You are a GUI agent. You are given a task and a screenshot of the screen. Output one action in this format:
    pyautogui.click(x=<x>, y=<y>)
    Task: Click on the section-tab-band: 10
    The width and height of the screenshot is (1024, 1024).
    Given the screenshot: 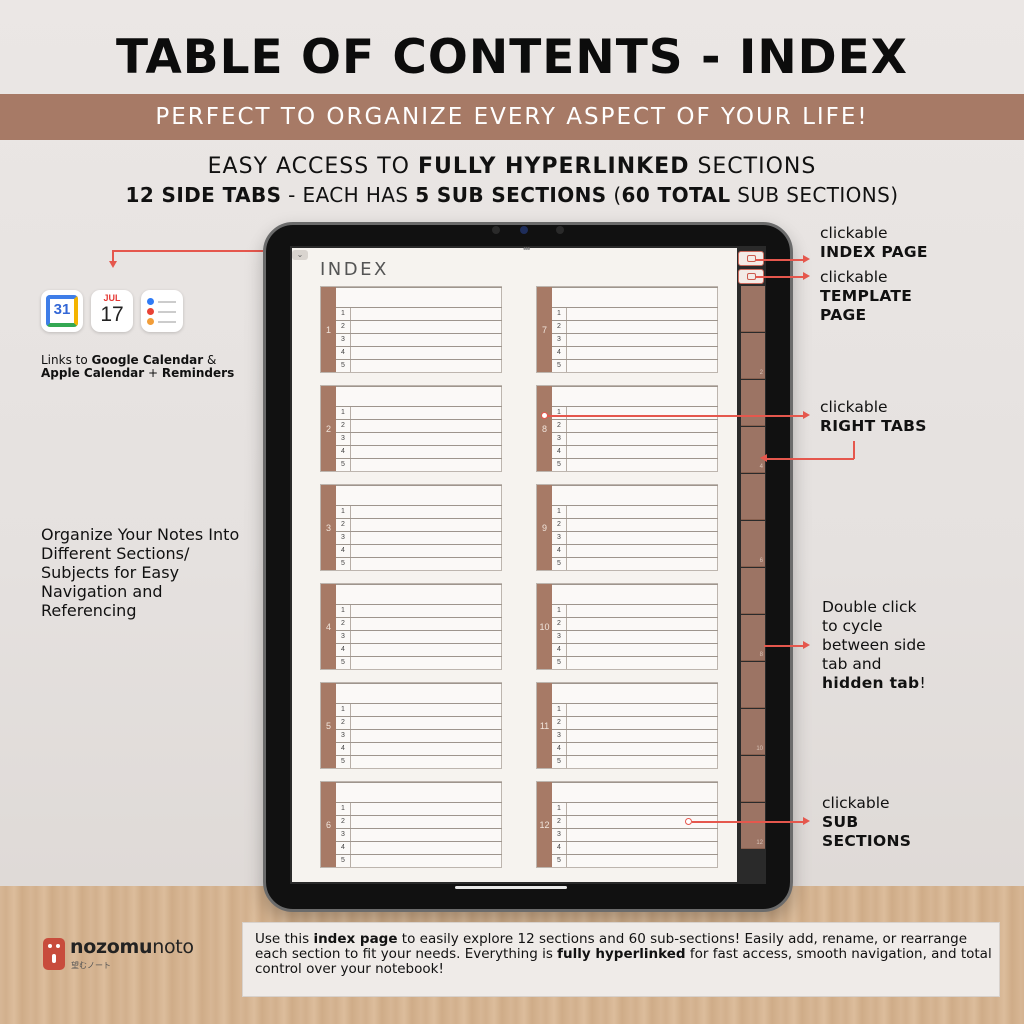 What is the action you would take?
    pyautogui.click(x=544, y=626)
    